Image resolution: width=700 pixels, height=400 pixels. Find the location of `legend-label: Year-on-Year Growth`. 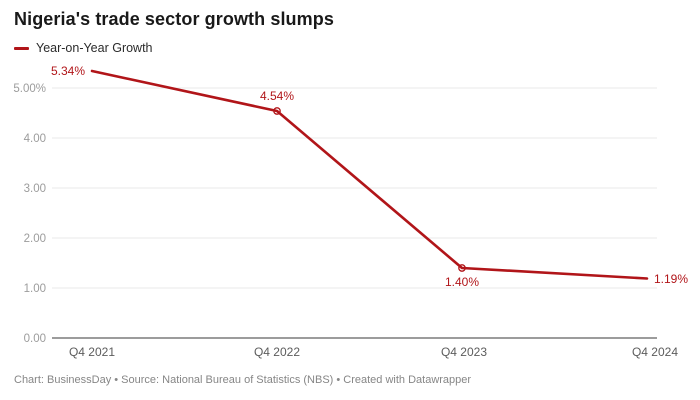

legend-label: Year-on-Year Growth is located at coordinates (94, 48).